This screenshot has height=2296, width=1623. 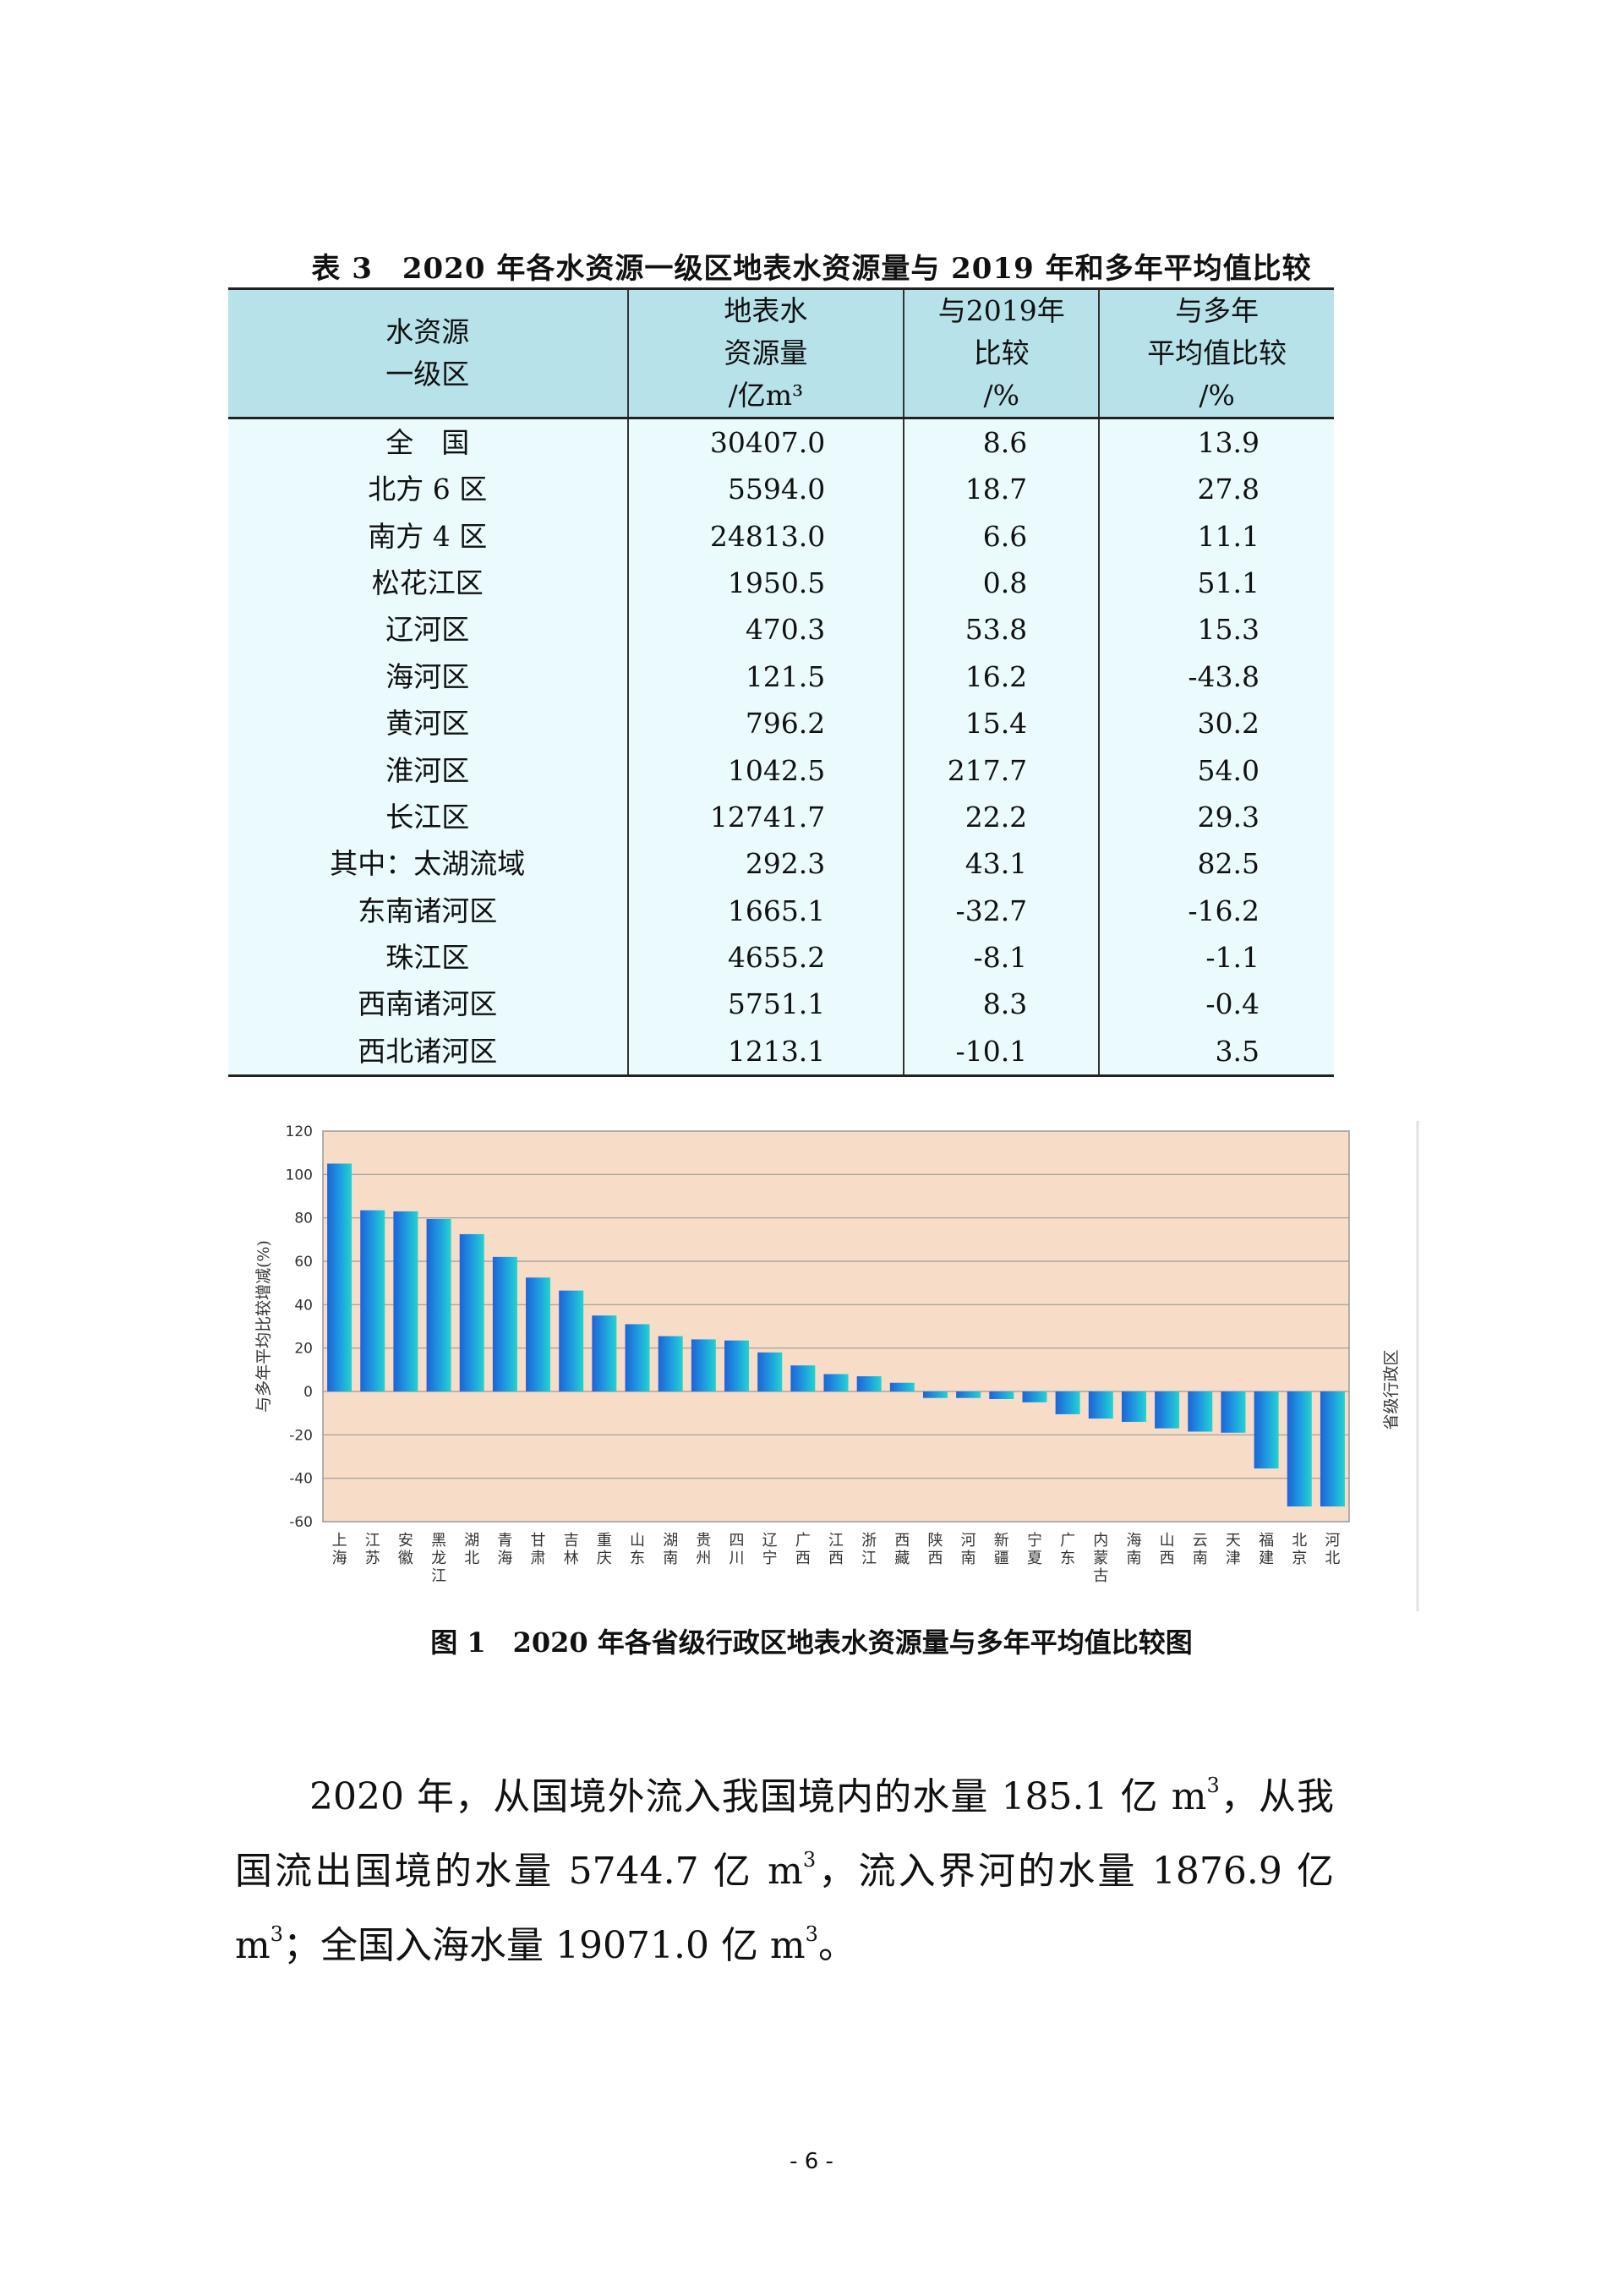 What do you see at coordinates (438, 1558) in the screenshot?
I see `x-tick-label: 黑龙江` at bounding box center [438, 1558].